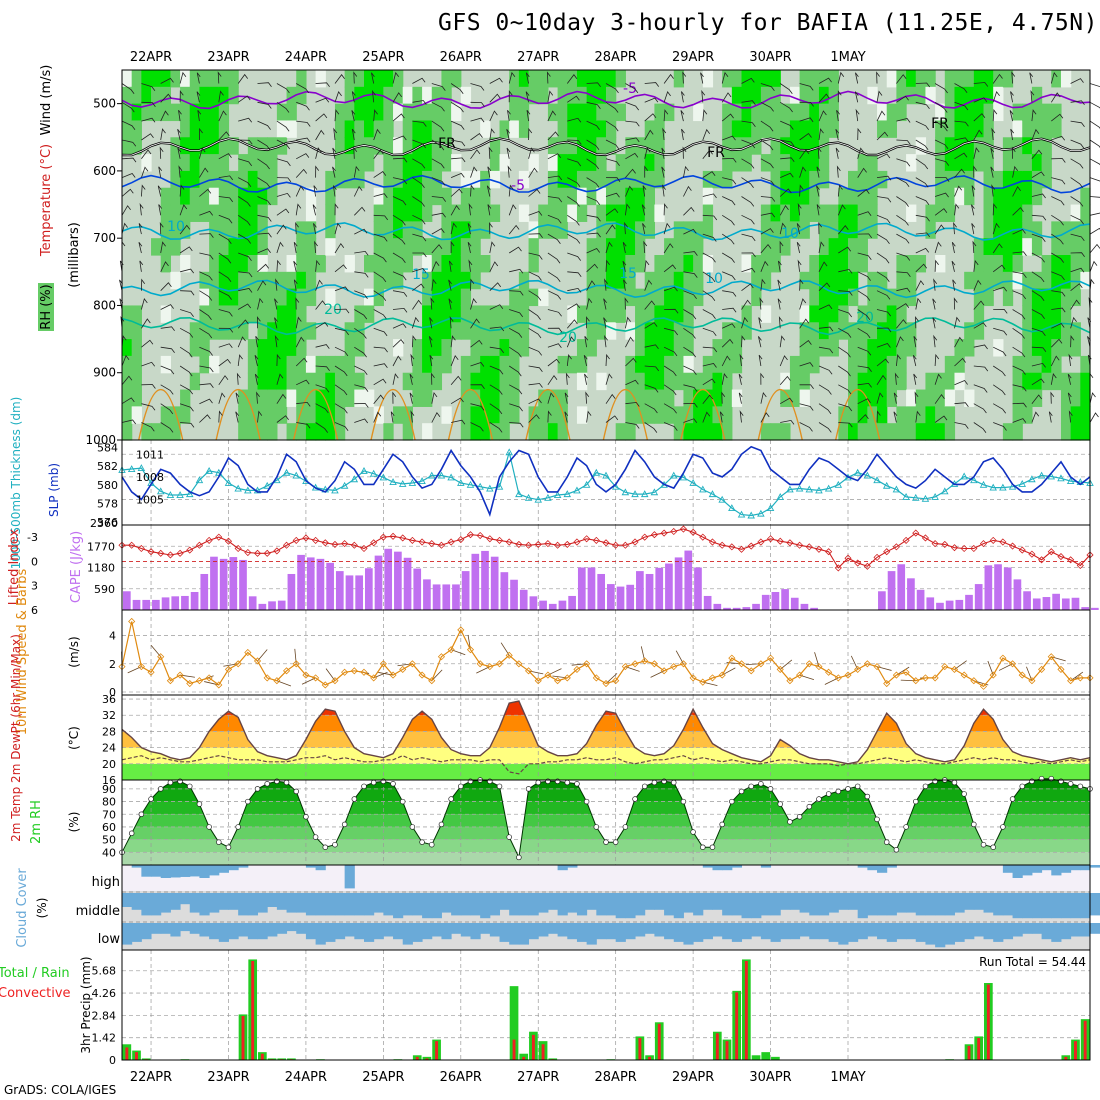  What do you see at coordinates (847, 57) in the screenshot?
I see `date-label-top: 1MAY` at bounding box center [847, 57].